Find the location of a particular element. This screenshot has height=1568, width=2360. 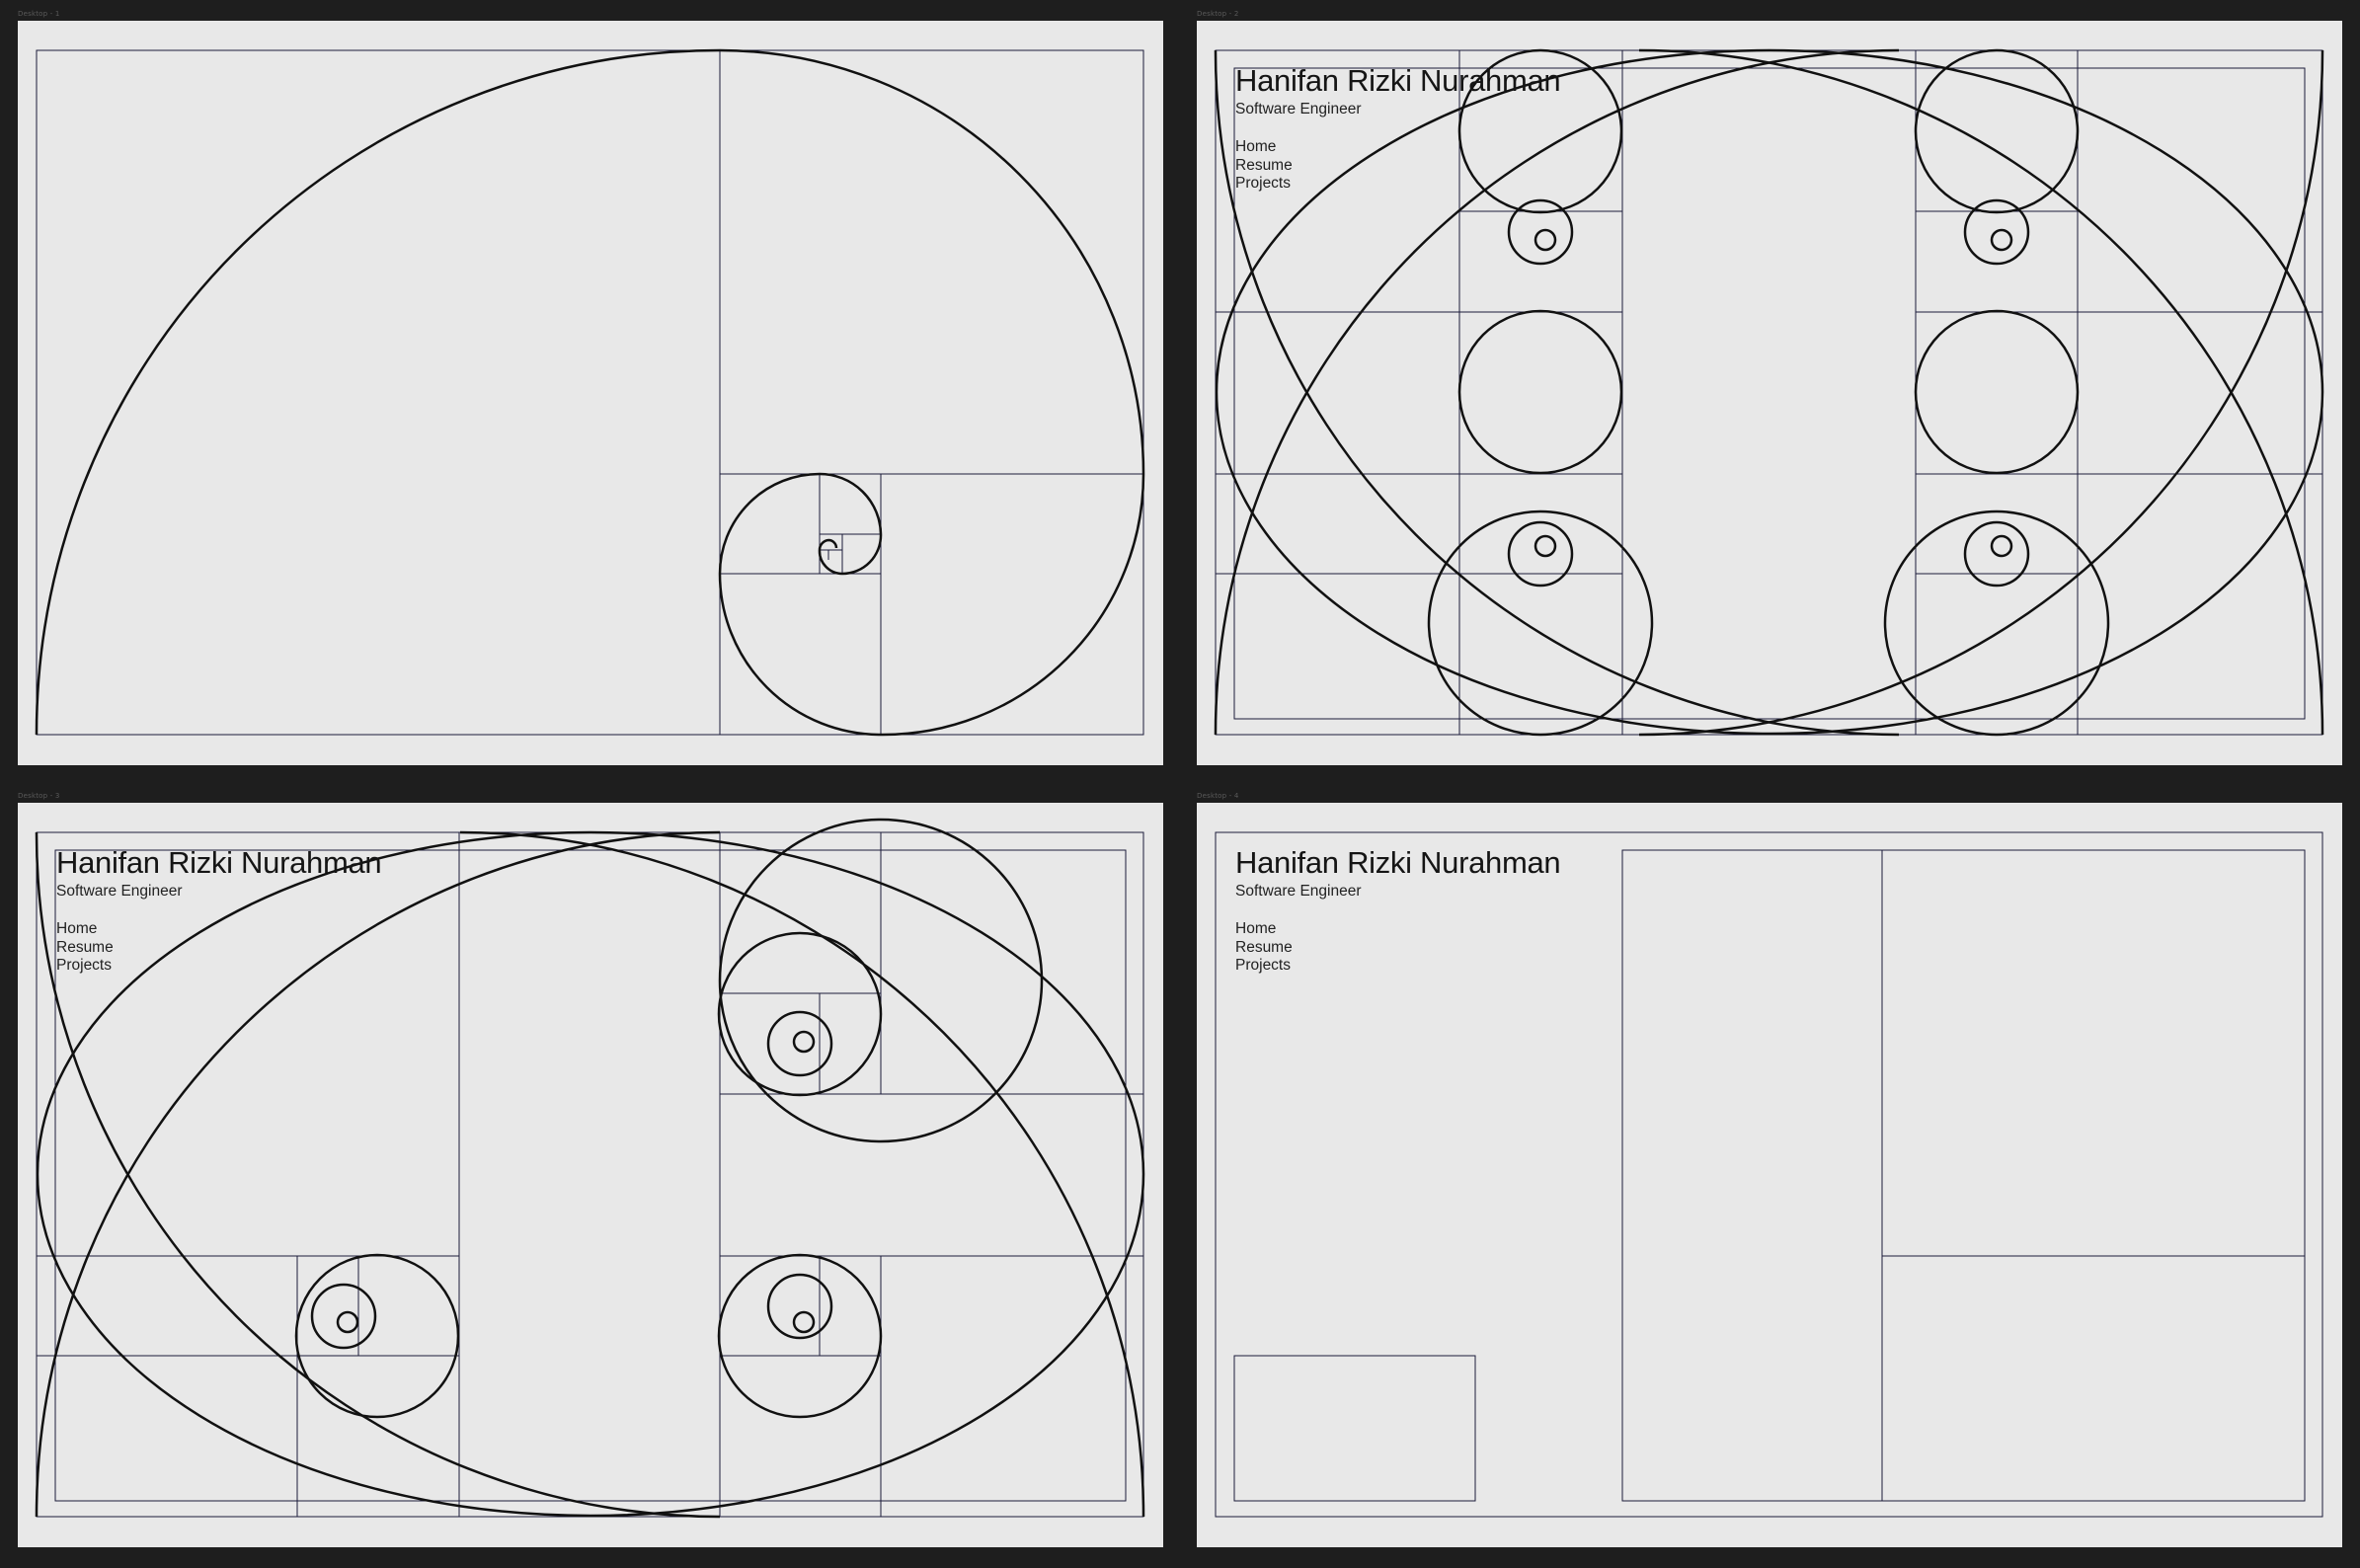

frame-label-desktop-1: Desktop - 1 is located at coordinates (39, 14).